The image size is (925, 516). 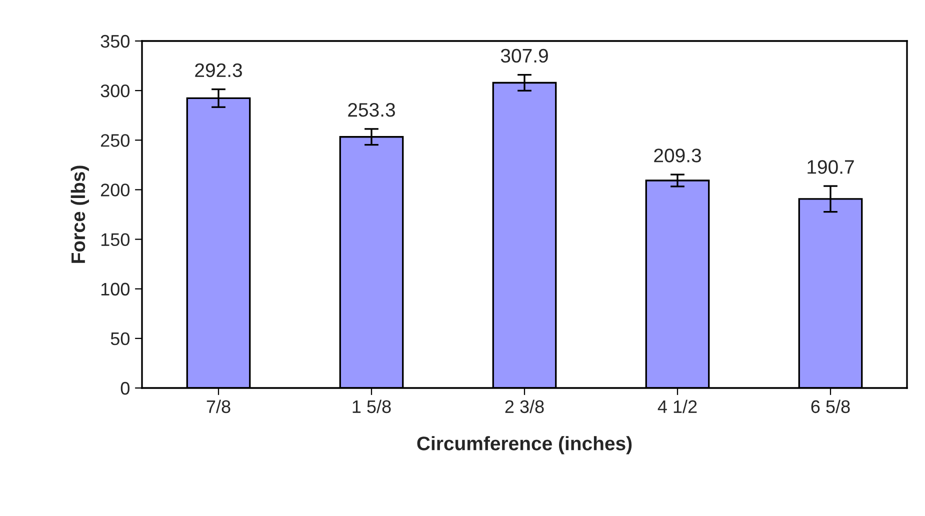 What do you see at coordinates (115, 140) in the screenshot?
I see `y-tick-label: 250` at bounding box center [115, 140].